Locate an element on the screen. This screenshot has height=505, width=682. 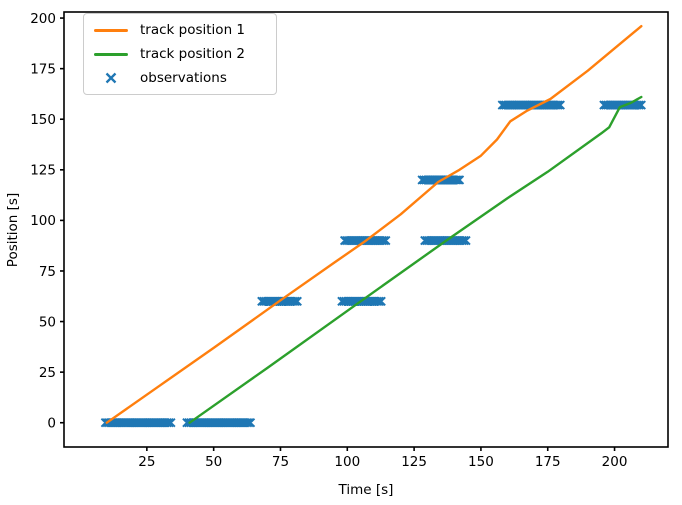
y-tick-label: 175 is located at coordinates (43, 69).